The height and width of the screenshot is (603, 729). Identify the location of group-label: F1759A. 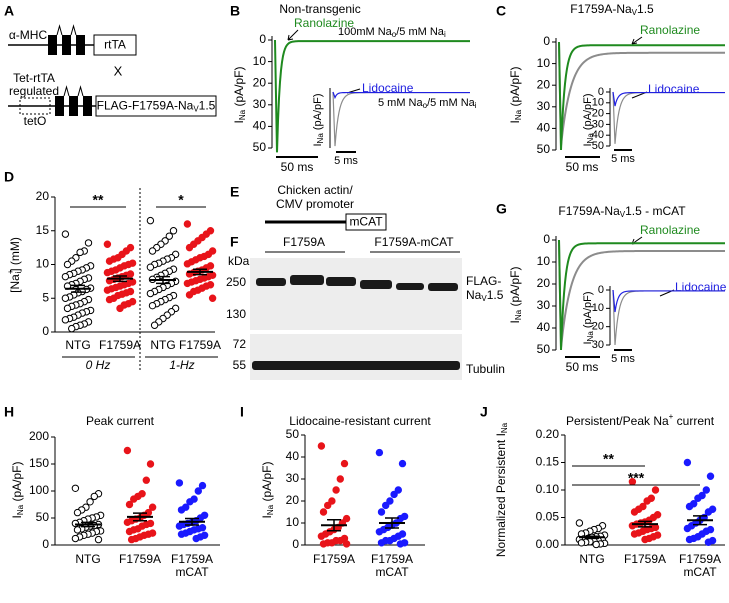
(304, 242).